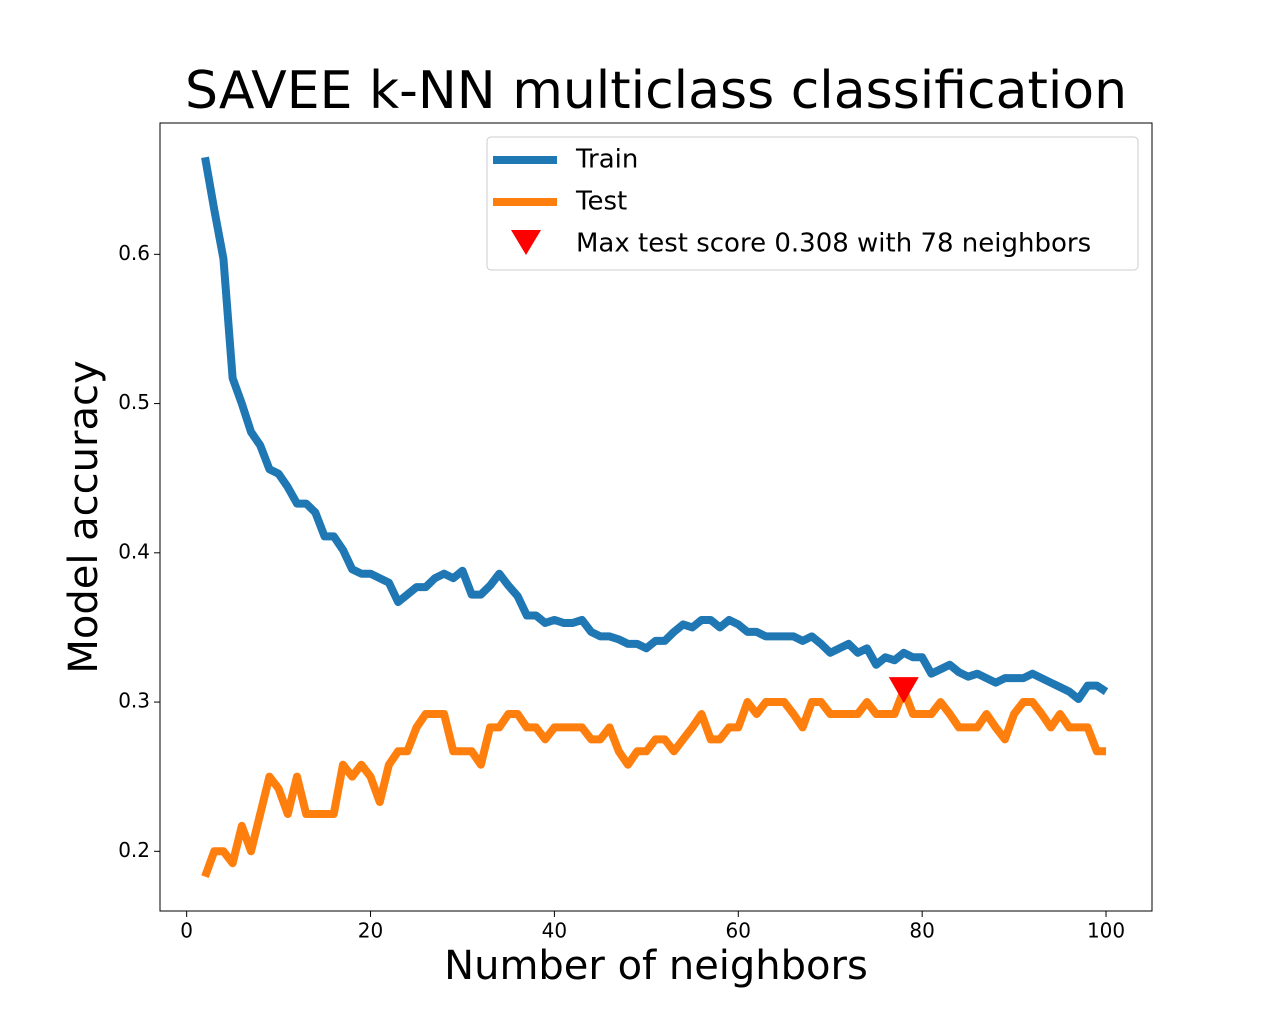 Image resolution: width=1280 pixels, height=1028 pixels. Describe the element at coordinates (654, 782) in the screenshot. I see `series-line` at that location.